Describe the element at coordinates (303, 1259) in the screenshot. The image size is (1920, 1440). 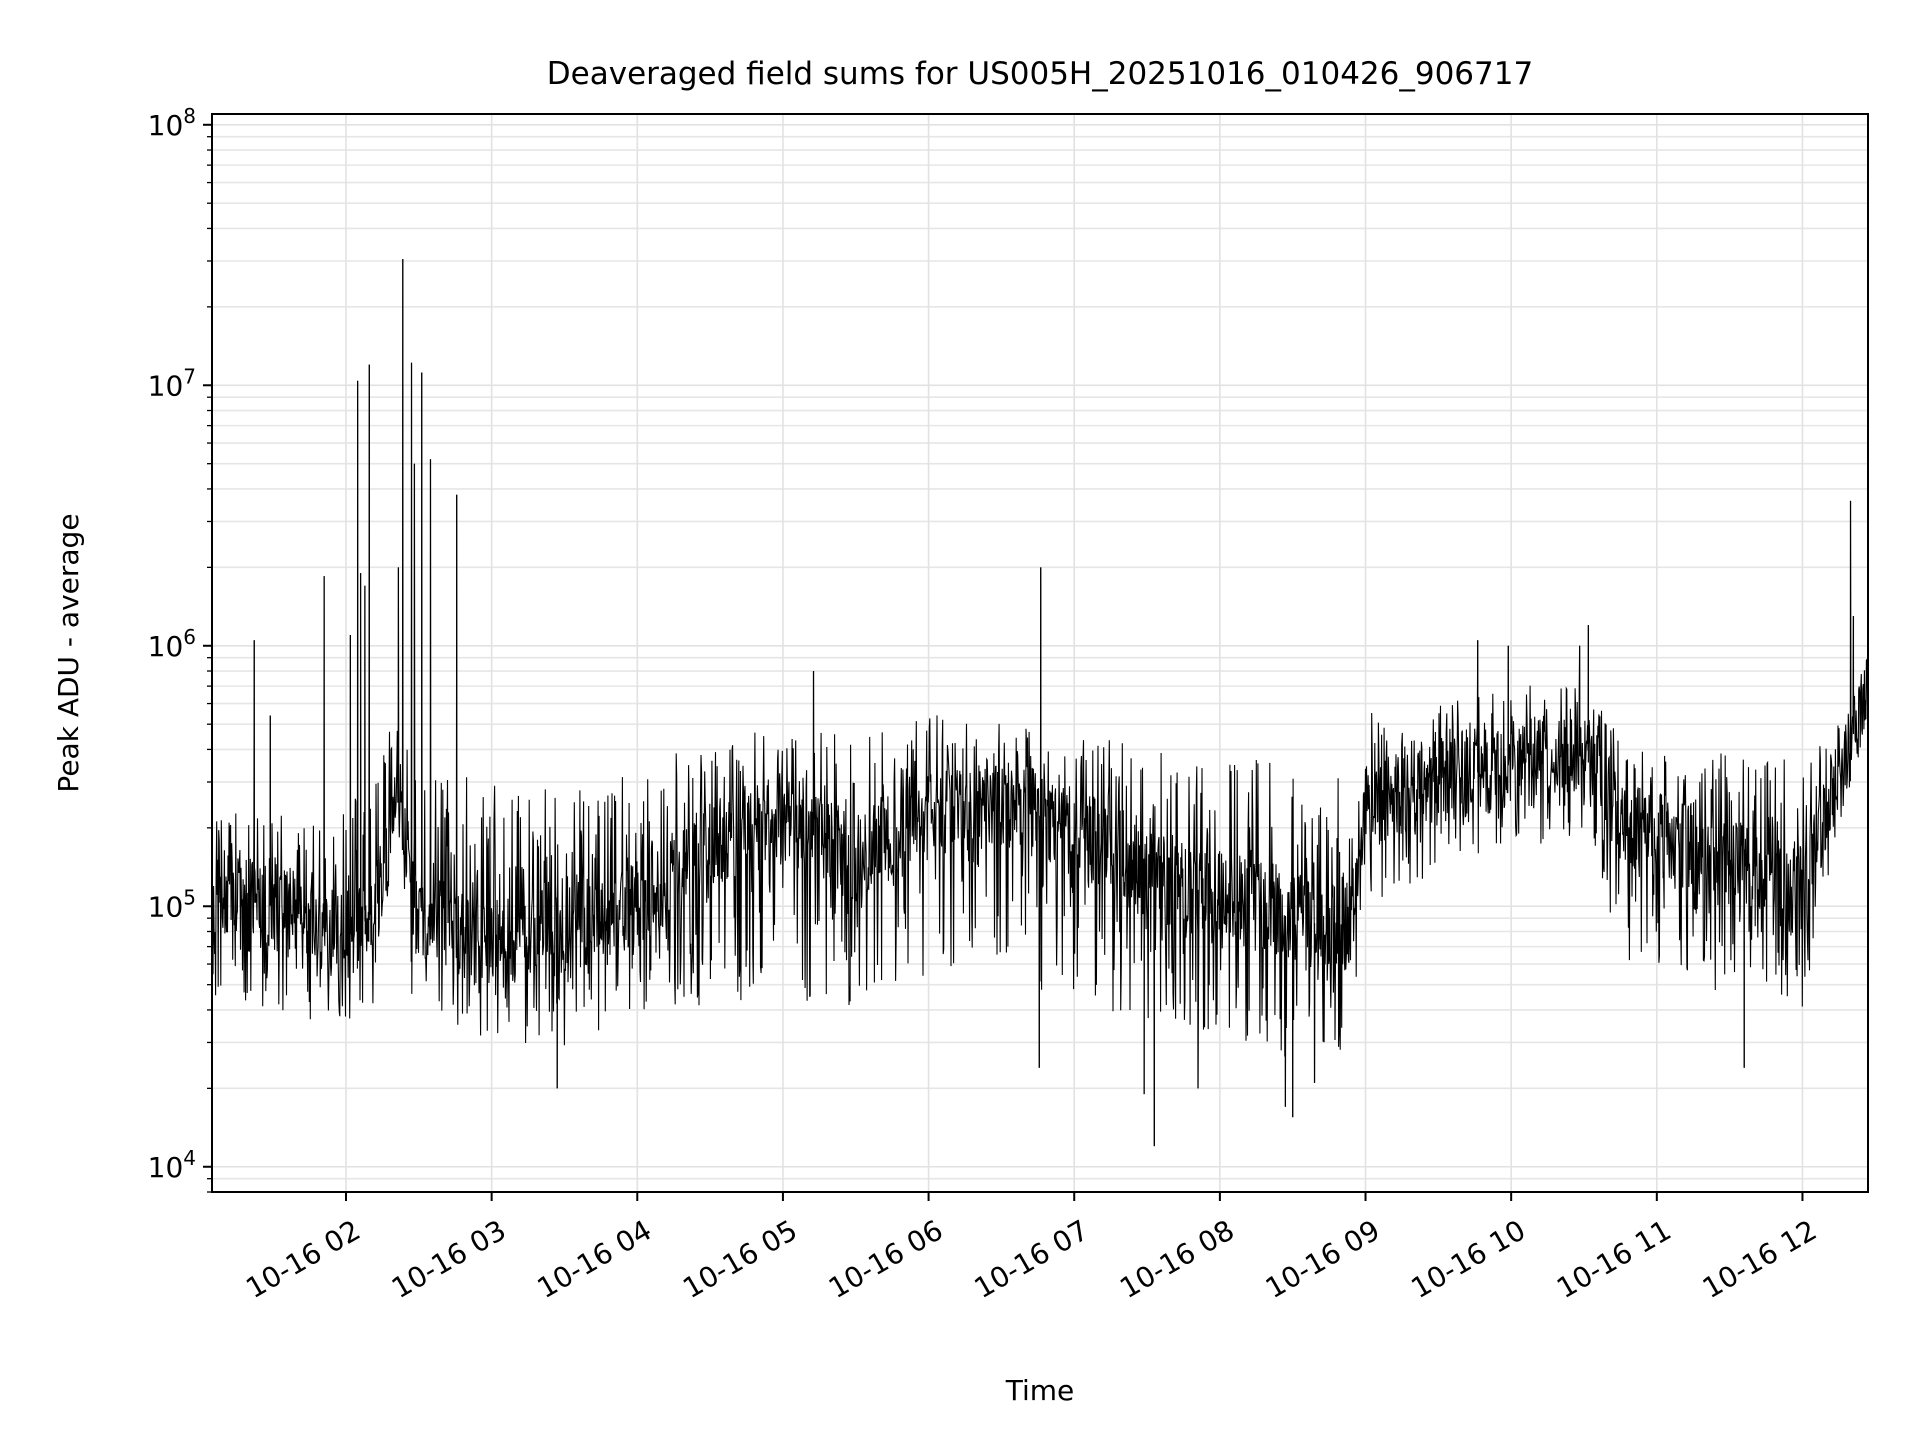
I see `x-tick-label: 10-16 02` at that location.